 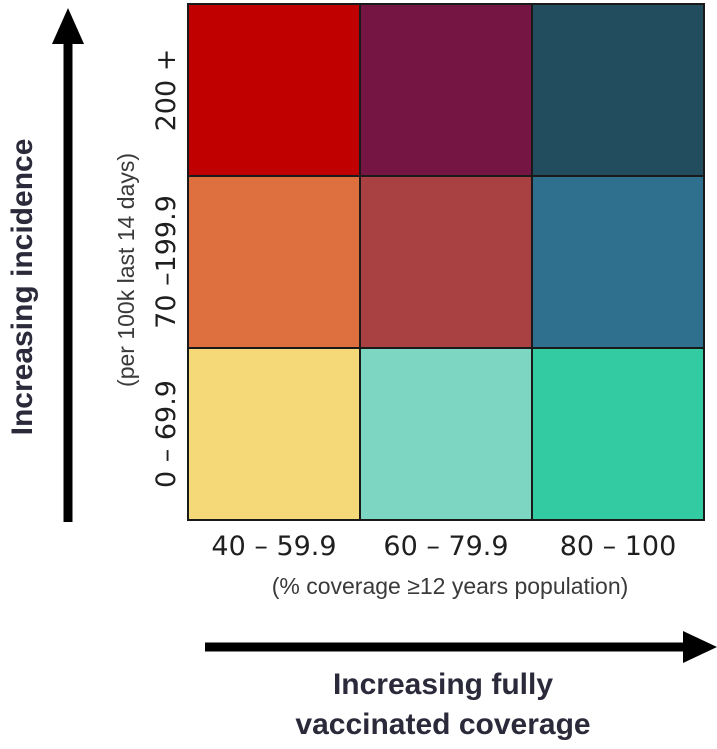 What do you see at coordinates (450, 586) in the screenshot?
I see `x-axis-sublabel: (% coverage ≥12 years population)` at bounding box center [450, 586].